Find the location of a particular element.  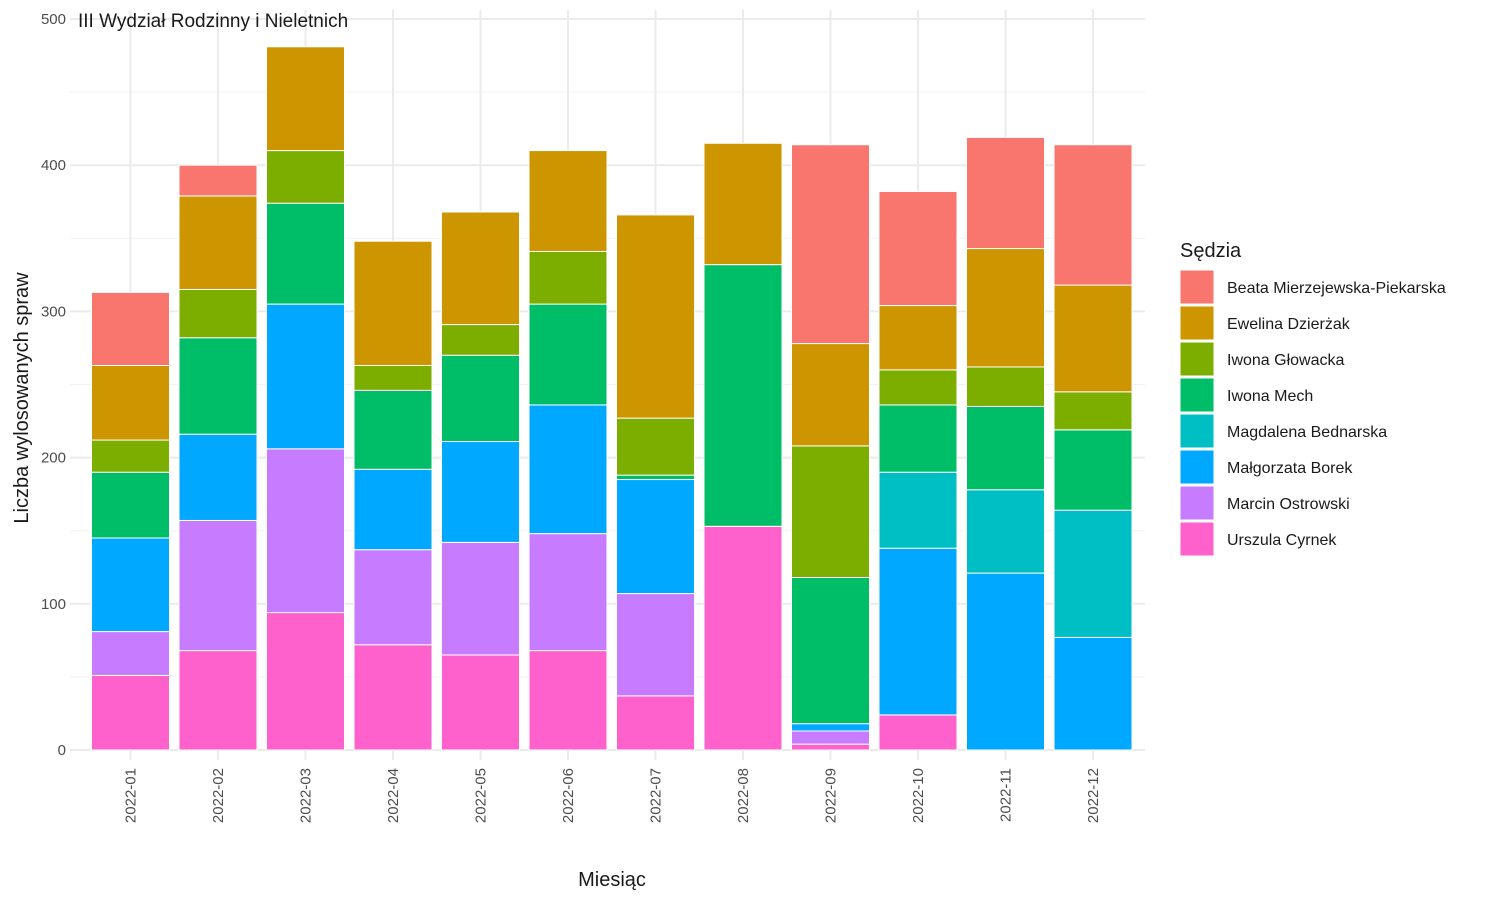

x-tick-label: 2022-10 is located at coordinates (918, 795).